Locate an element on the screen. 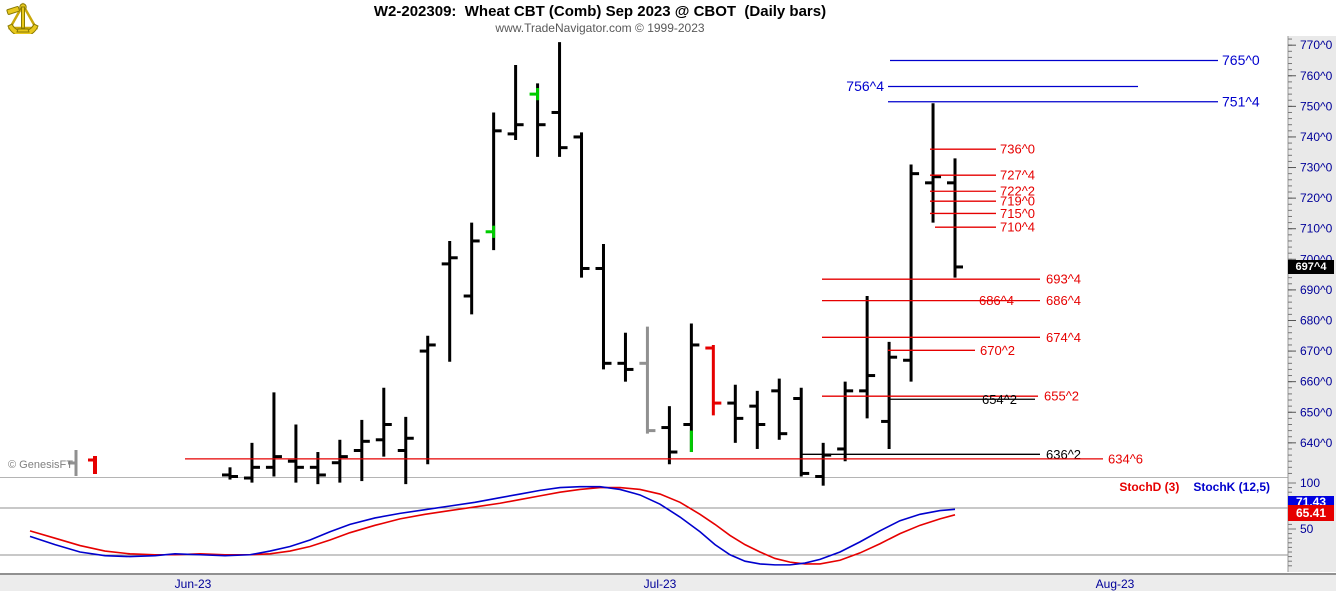 This screenshot has height=591, width=1336. price-axis-label: 720^0 is located at coordinates (1316, 198).